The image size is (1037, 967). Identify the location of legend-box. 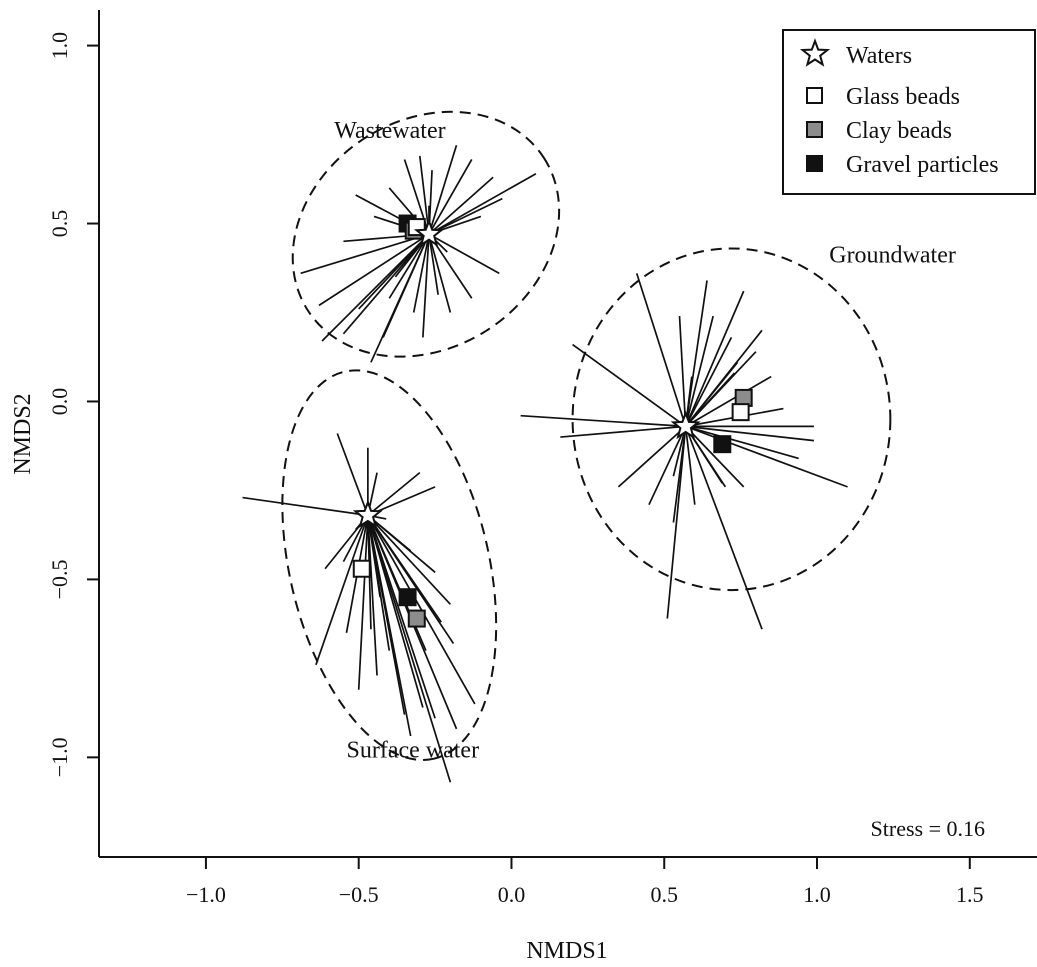
(909, 112).